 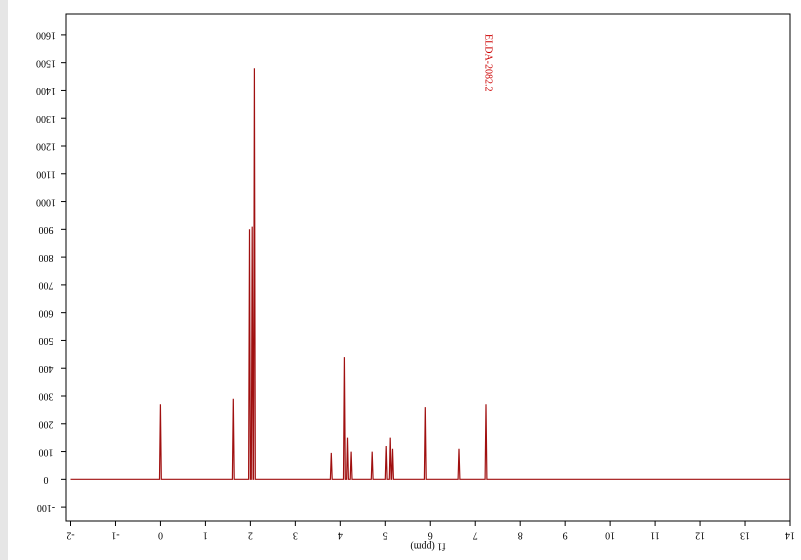 I want to click on y-tick-label: 400, so click(x=46, y=368).